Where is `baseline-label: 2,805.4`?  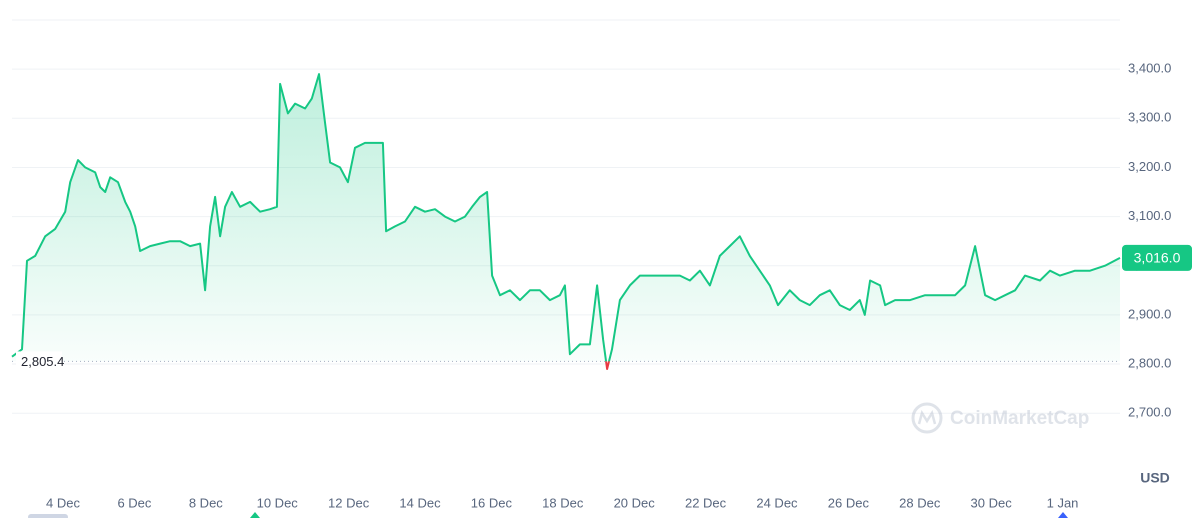
baseline-label: 2,805.4 is located at coordinates (42, 361).